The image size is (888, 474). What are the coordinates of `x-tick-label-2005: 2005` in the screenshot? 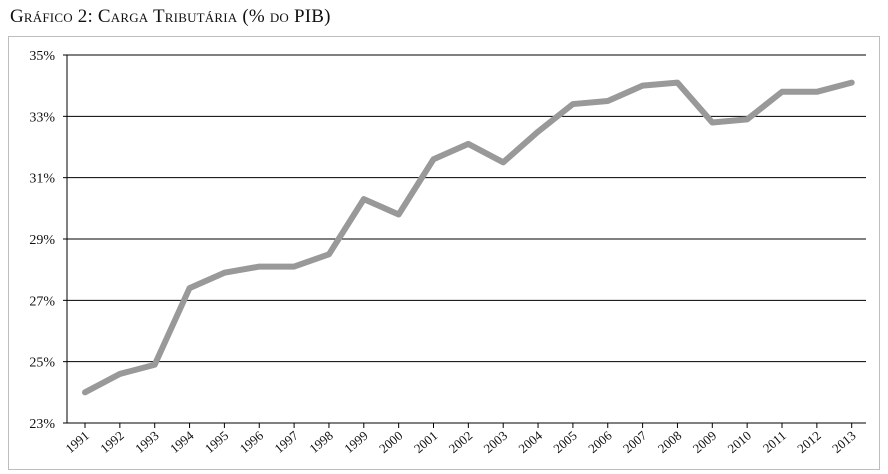 It's located at (565, 442).